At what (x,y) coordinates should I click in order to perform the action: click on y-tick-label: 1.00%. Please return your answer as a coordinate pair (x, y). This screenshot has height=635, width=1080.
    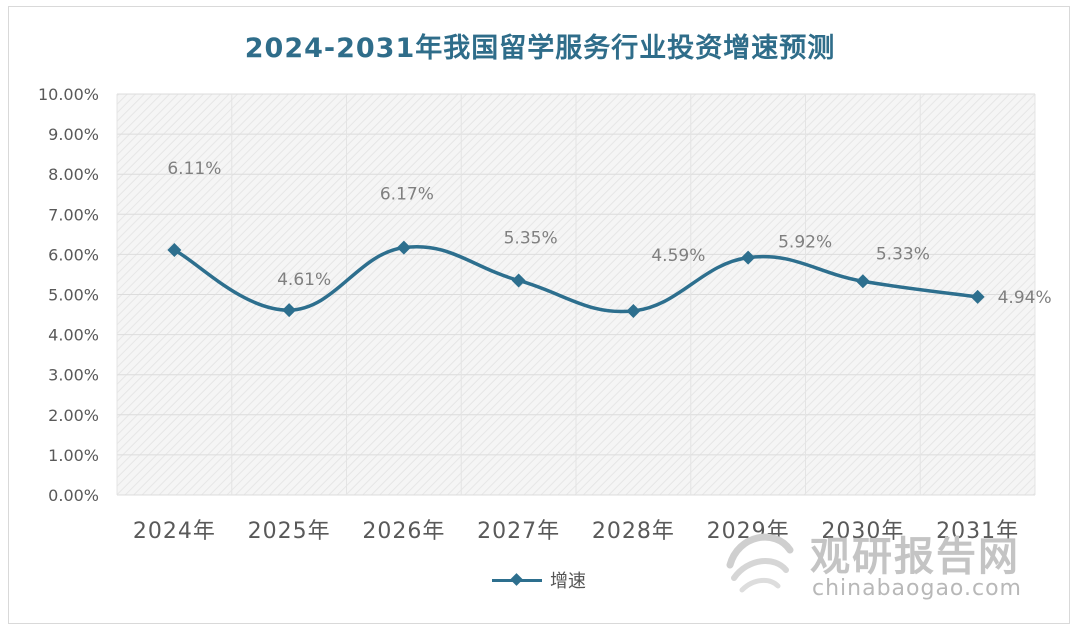
    Looking at the image, I should click on (73, 455).